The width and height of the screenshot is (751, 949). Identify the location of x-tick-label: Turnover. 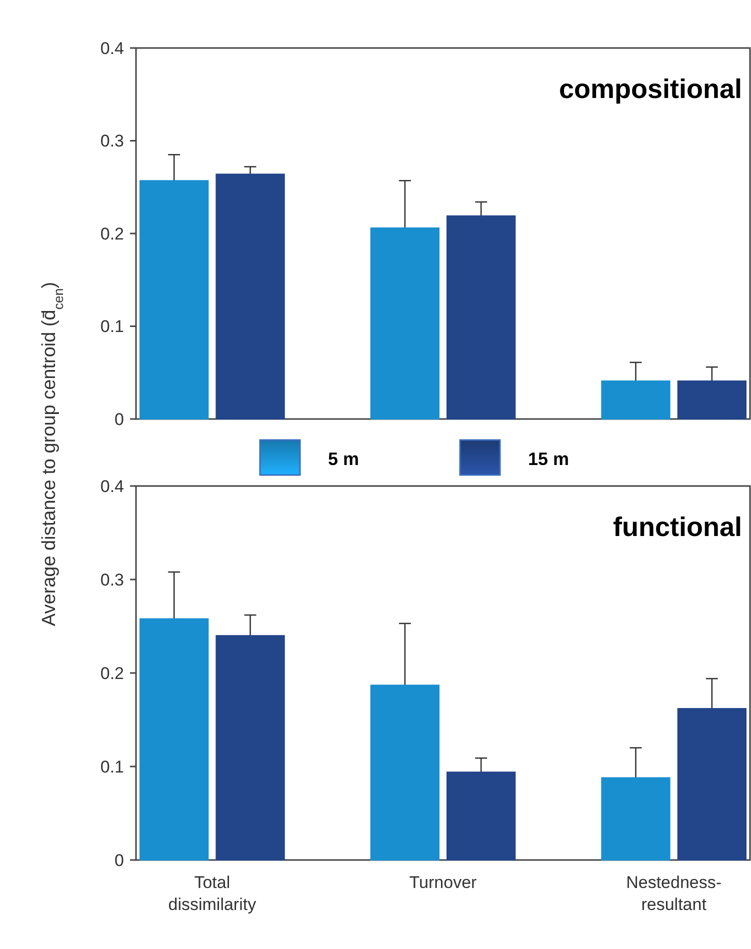
(443, 882).